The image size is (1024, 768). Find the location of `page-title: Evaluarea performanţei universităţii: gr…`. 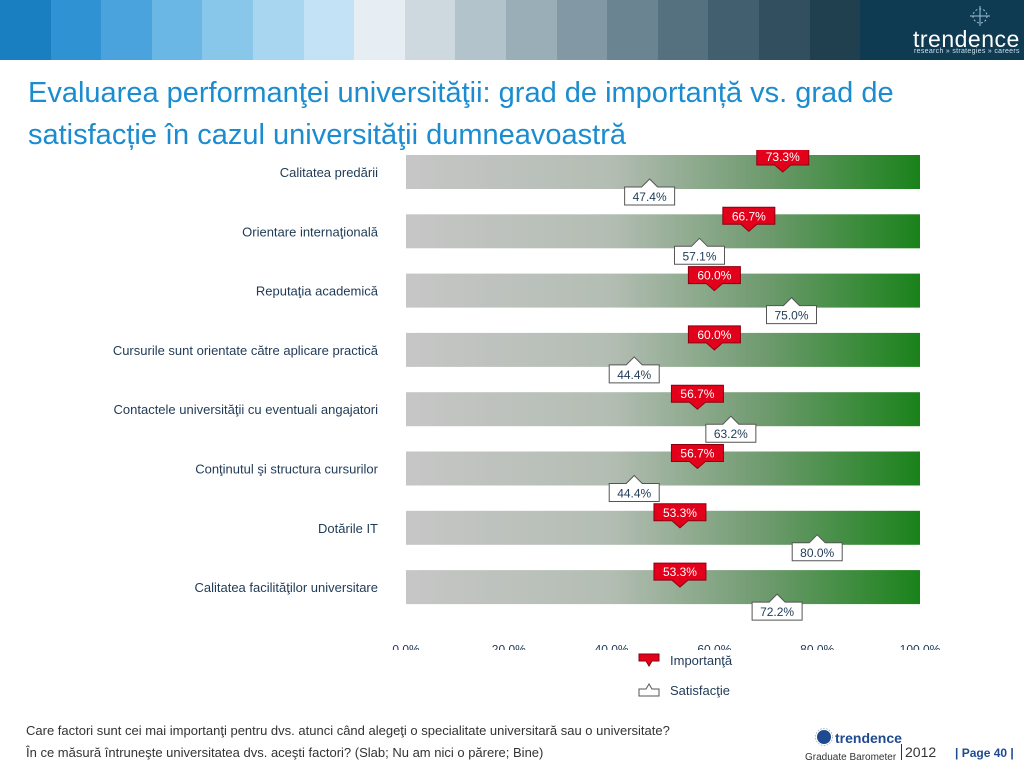

page-title: Evaluarea performanţei universităţii: gr… is located at coordinates (461, 114).